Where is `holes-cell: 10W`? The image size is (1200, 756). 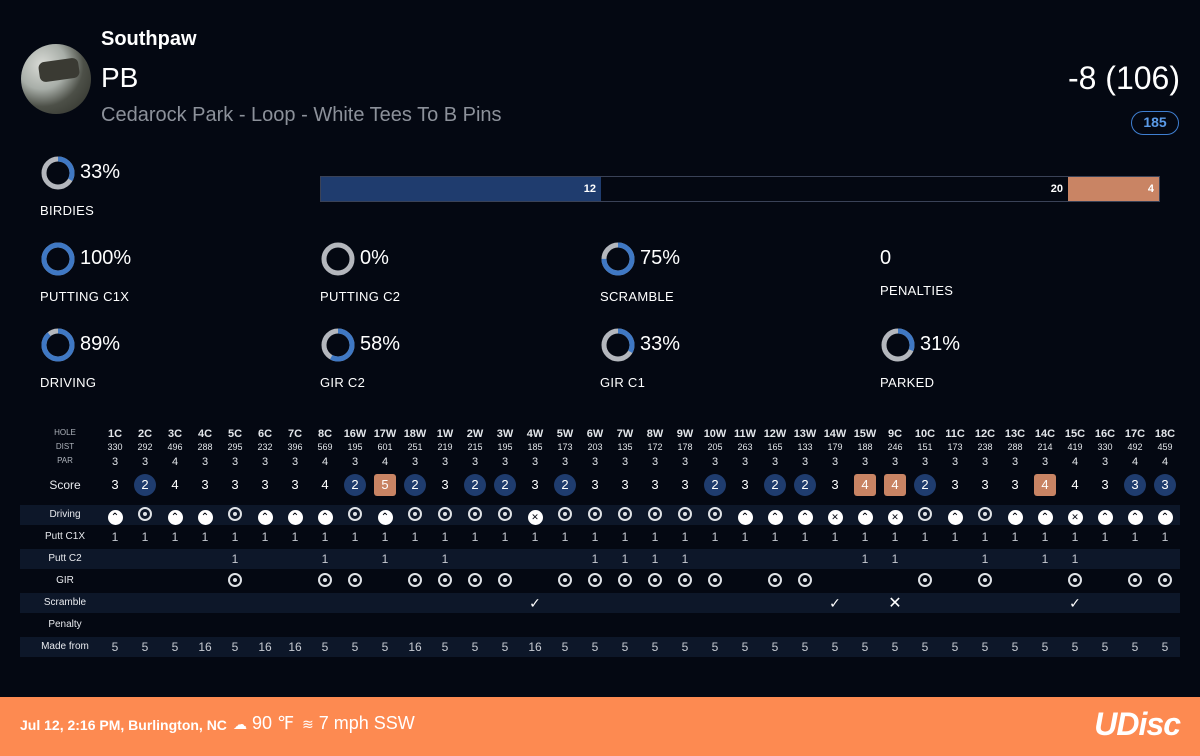 holes-cell: 10W is located at coordinates (715, 434).